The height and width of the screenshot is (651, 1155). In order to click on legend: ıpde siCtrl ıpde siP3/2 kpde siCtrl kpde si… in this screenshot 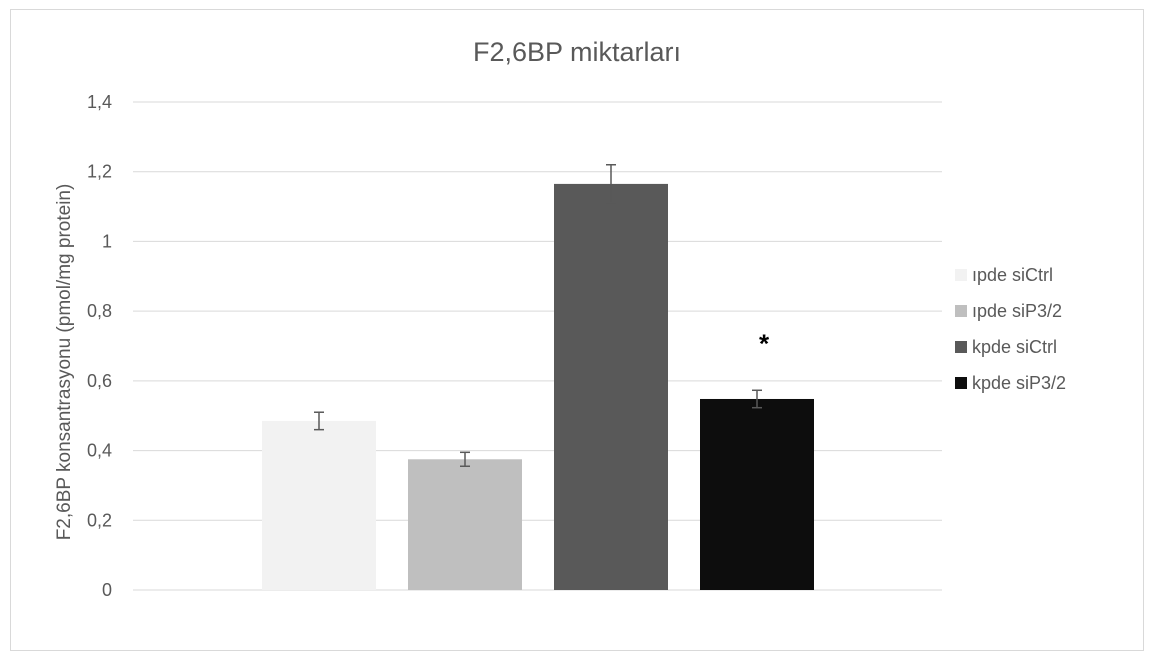, I will do `click(1010, 329)`.